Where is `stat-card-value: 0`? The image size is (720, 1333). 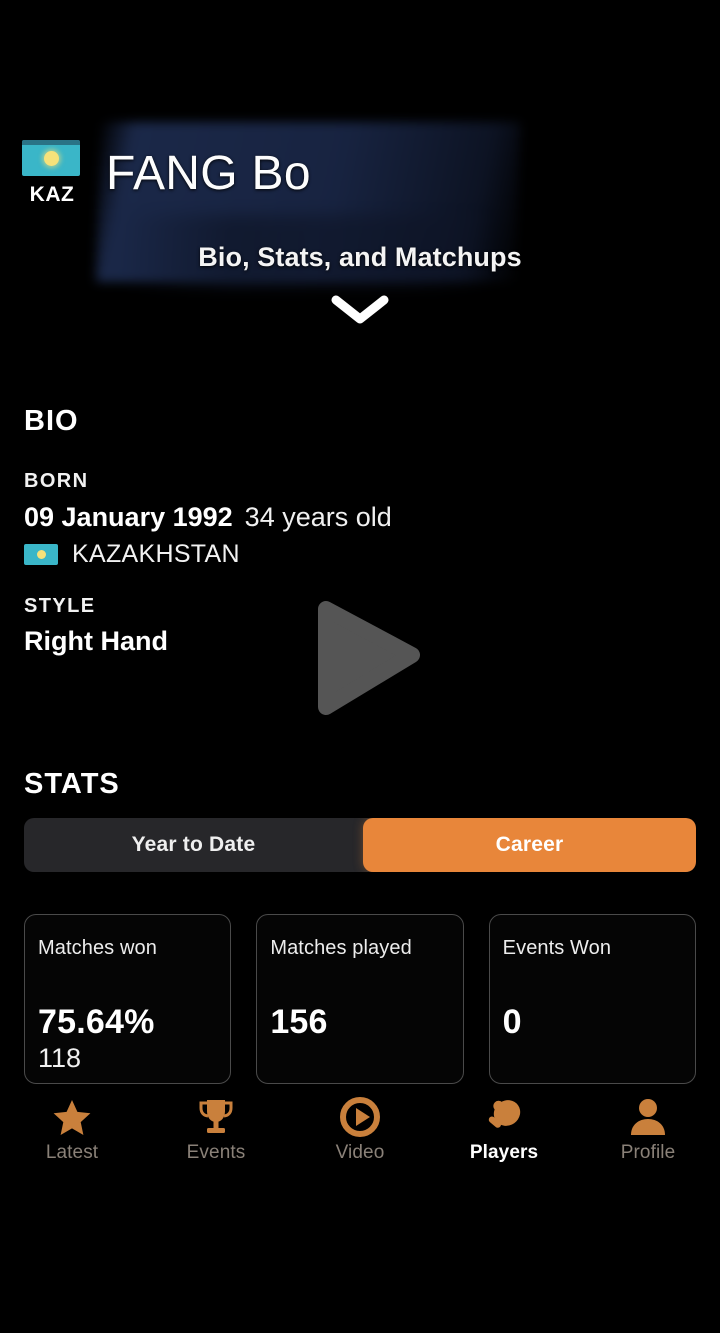
stat-card-value: 0 is located at coordinates (512, 1022).